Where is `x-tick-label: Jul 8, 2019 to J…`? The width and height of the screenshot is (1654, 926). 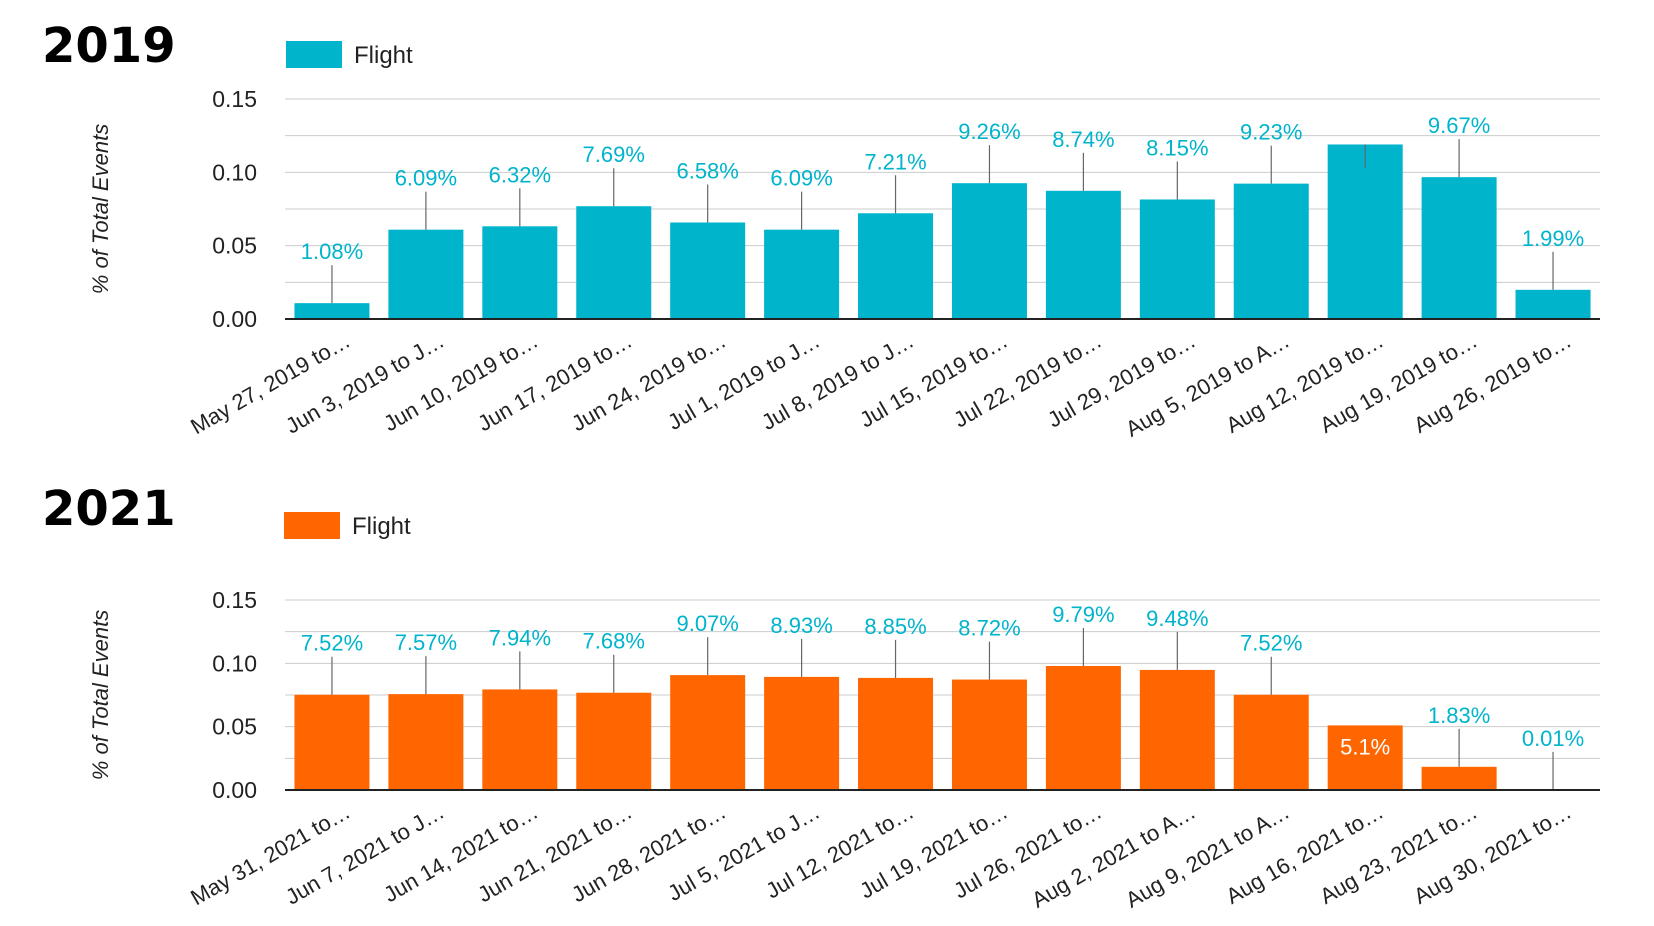
x-tick-label: Jul 8, 2019 to J… is located at coordinates (837, 381).